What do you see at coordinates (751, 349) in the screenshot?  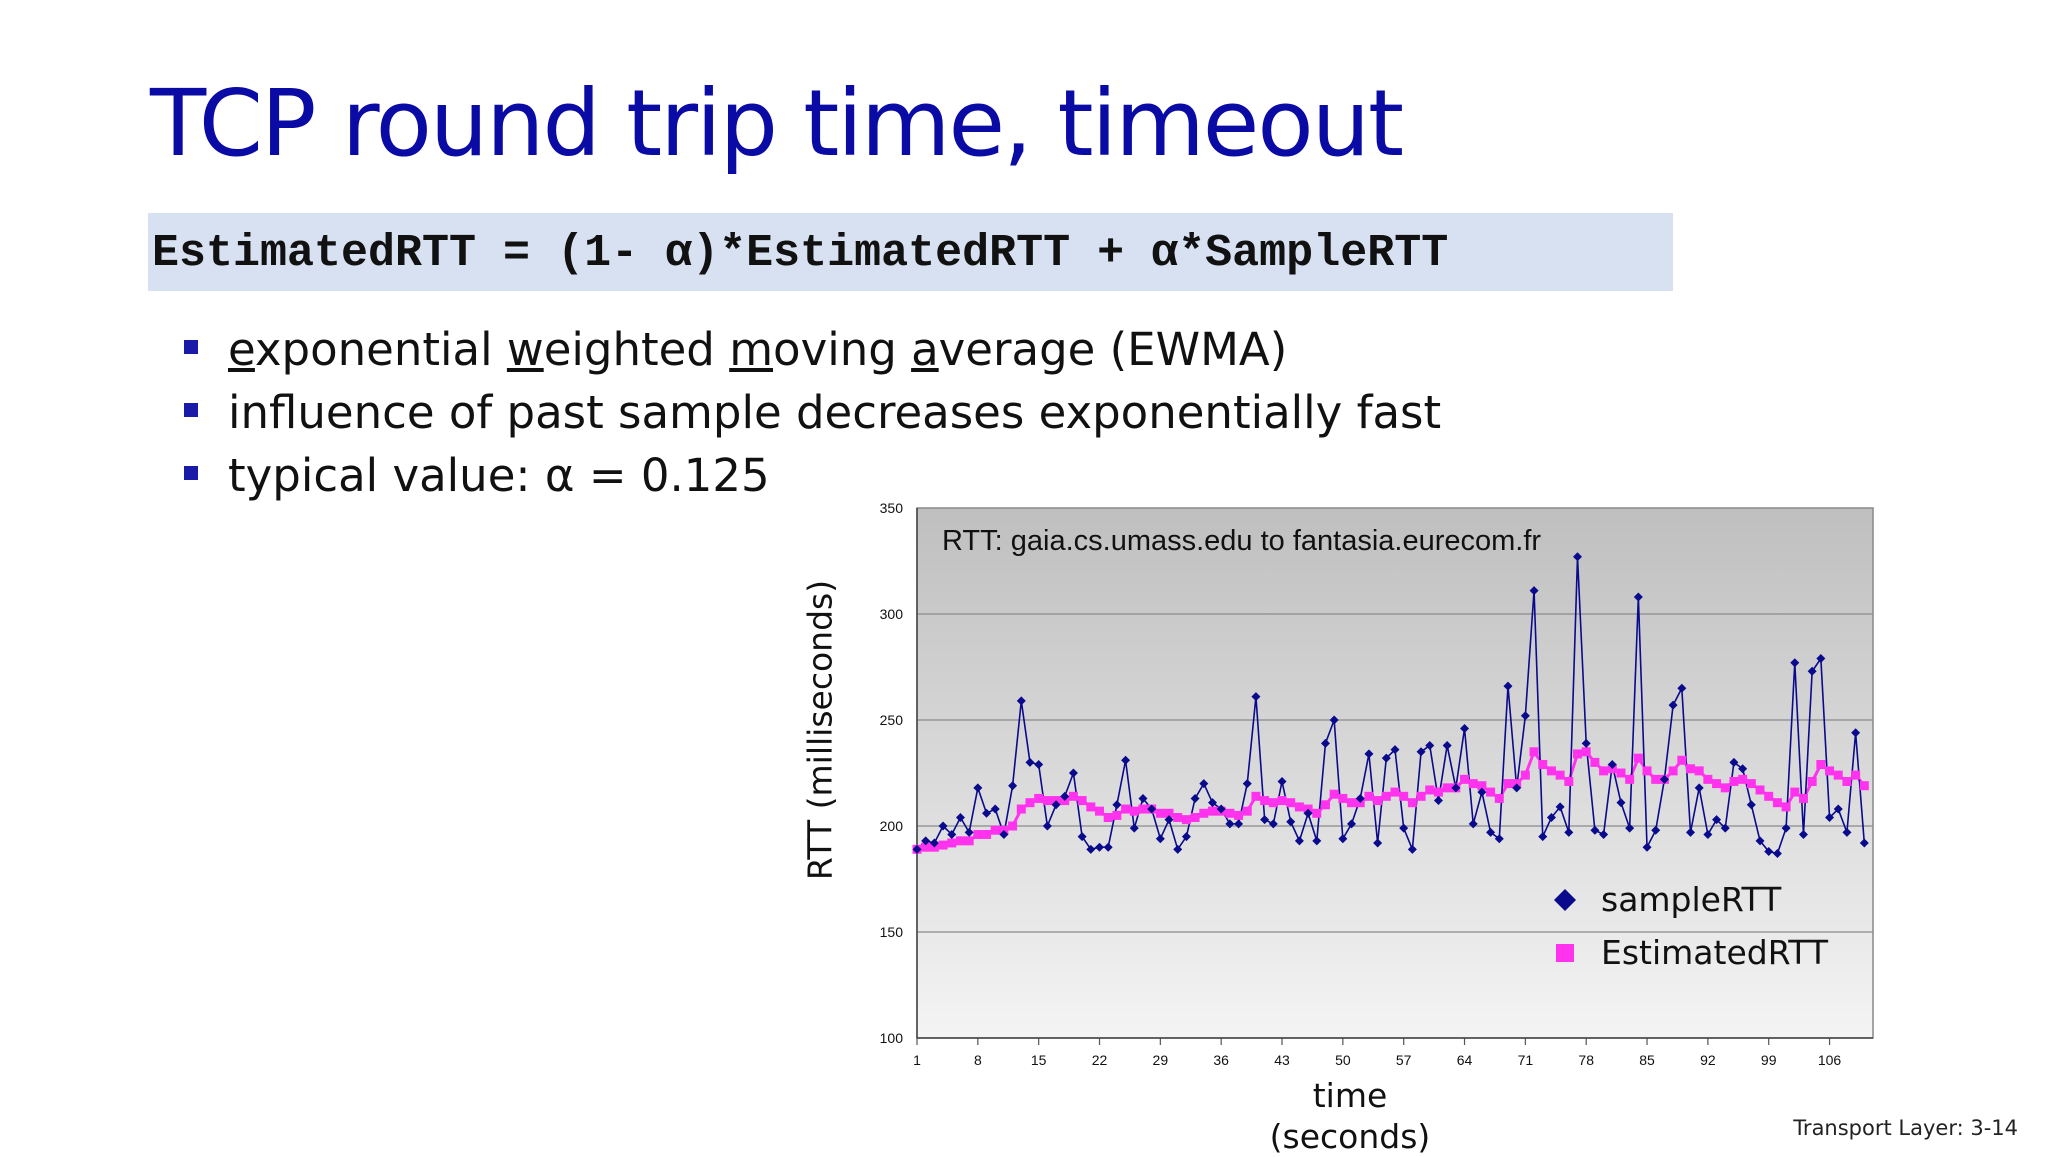 I see `ewma-letter-m: m` at bounding box center [751, 349].